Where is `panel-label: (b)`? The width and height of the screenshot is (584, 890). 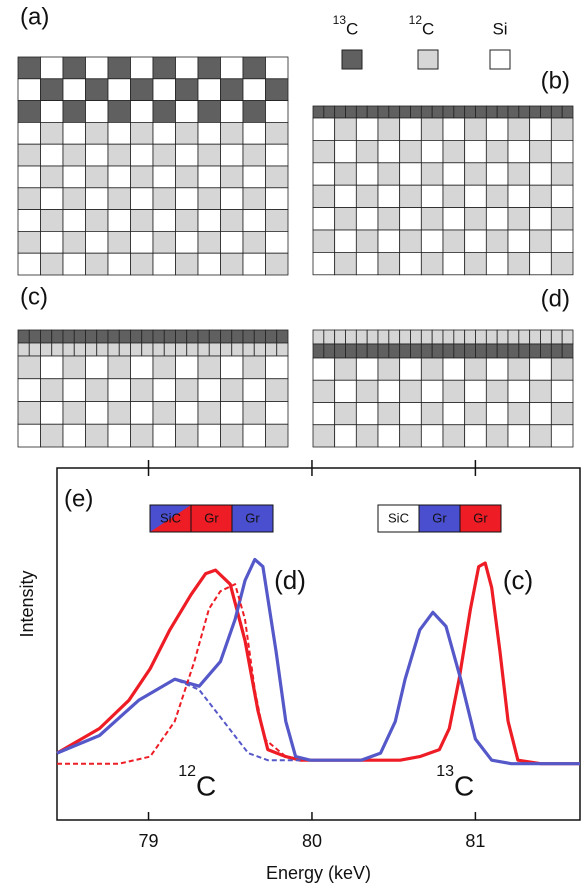 panel-label: (b) is located at coordinates (555, 80).